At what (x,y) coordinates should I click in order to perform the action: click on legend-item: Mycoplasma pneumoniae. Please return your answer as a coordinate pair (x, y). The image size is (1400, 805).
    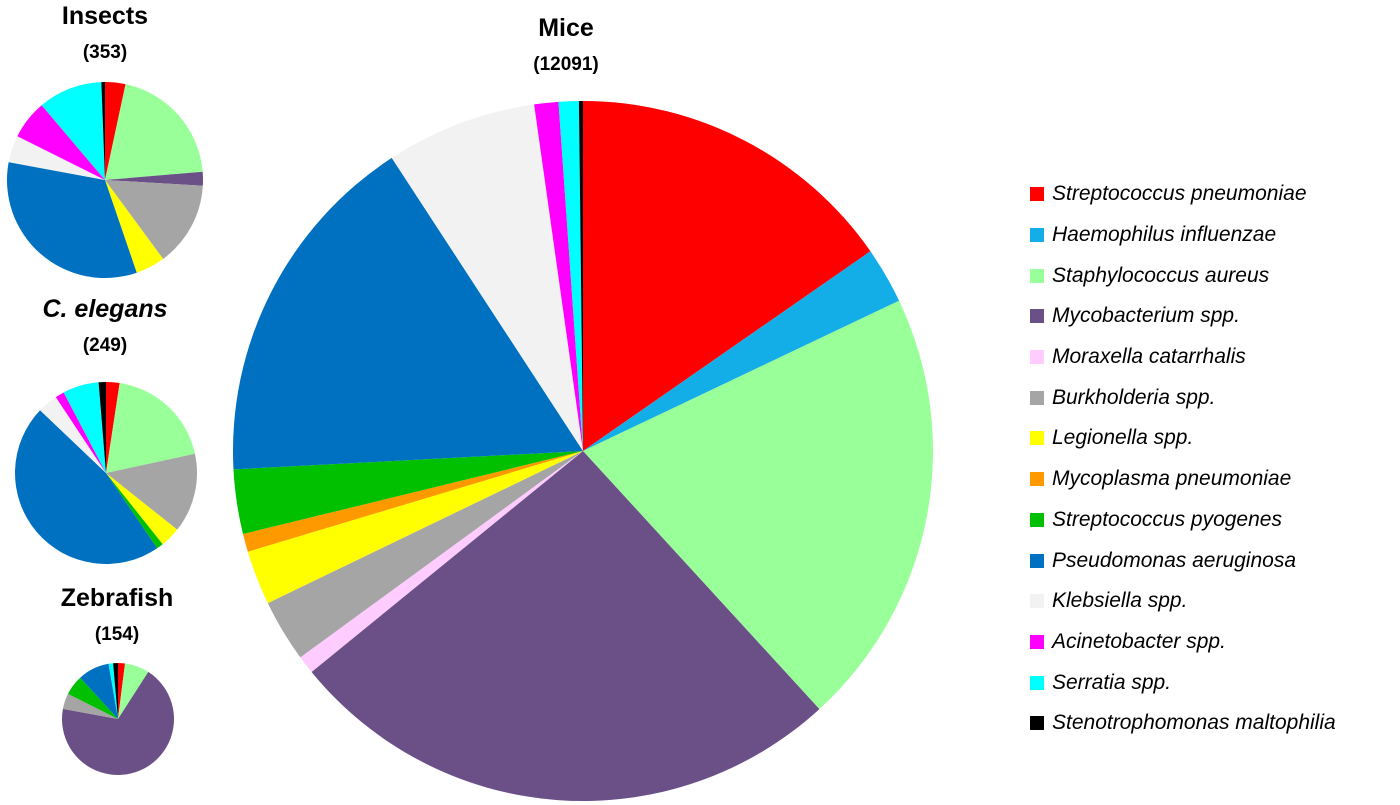
    Looking at the image, I should click on (1214, 479).